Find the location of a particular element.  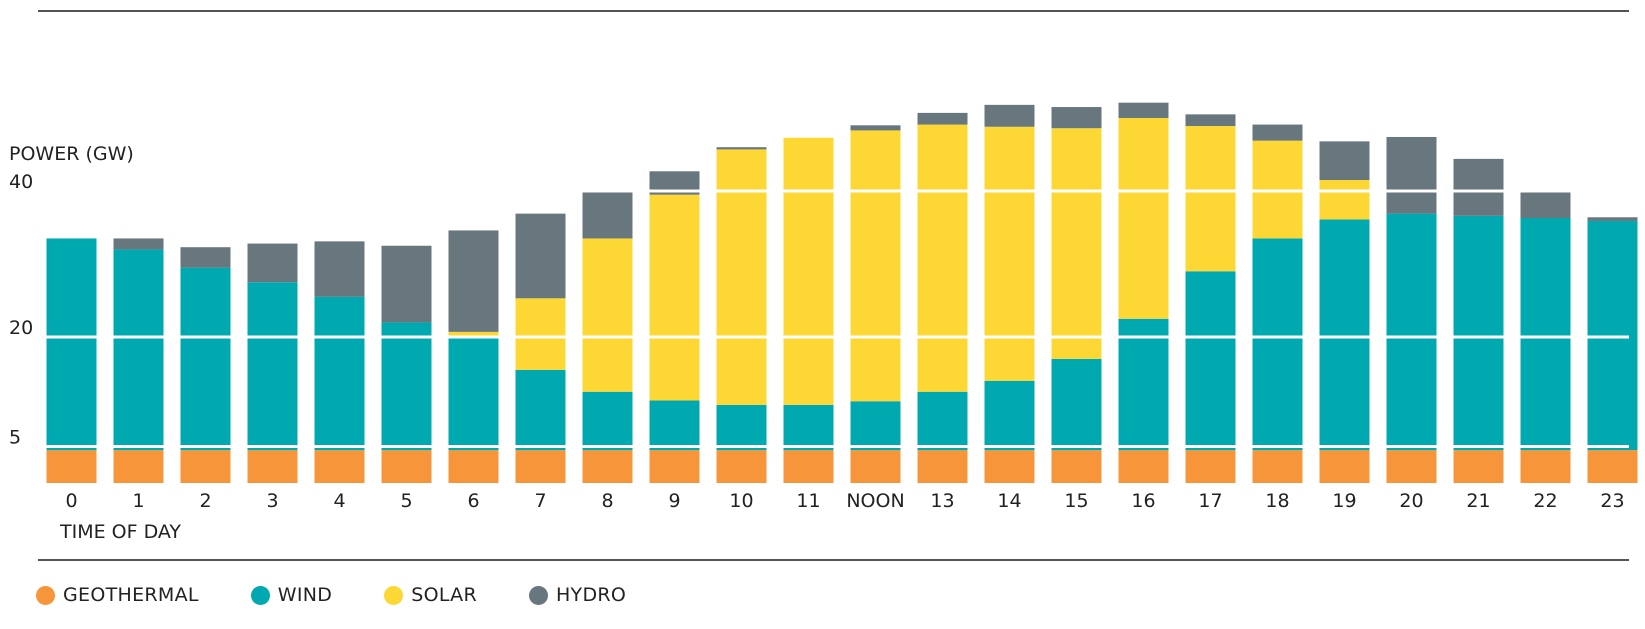

x-tick-label-0: 0 is located at coordinates (71, 501).